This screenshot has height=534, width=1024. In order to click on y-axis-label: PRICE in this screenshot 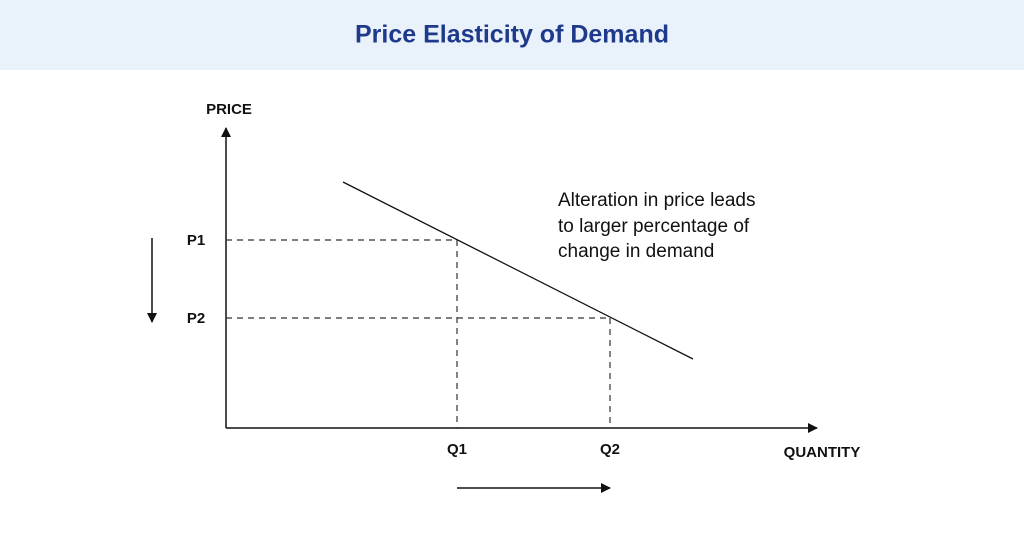, I will do `click(229, 109)`.